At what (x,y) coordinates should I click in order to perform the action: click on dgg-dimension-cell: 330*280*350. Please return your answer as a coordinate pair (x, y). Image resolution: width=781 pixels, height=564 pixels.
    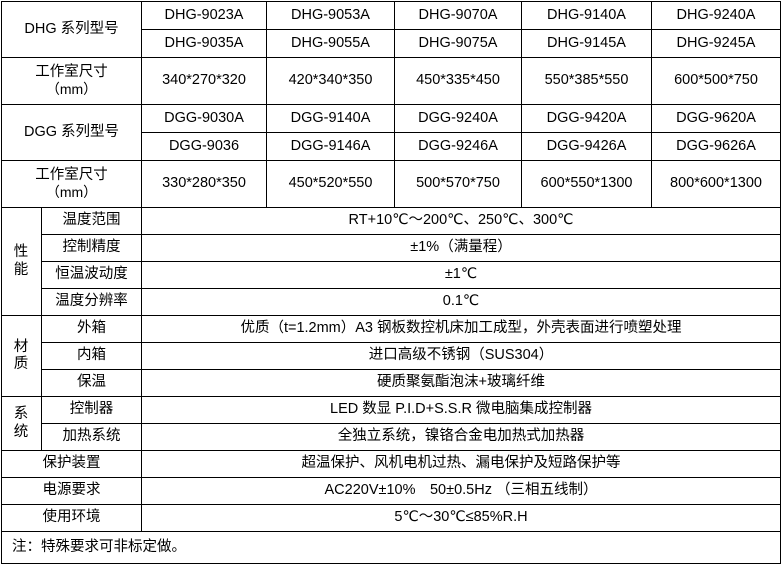
    Looking at the image, I should click on (204, 184).